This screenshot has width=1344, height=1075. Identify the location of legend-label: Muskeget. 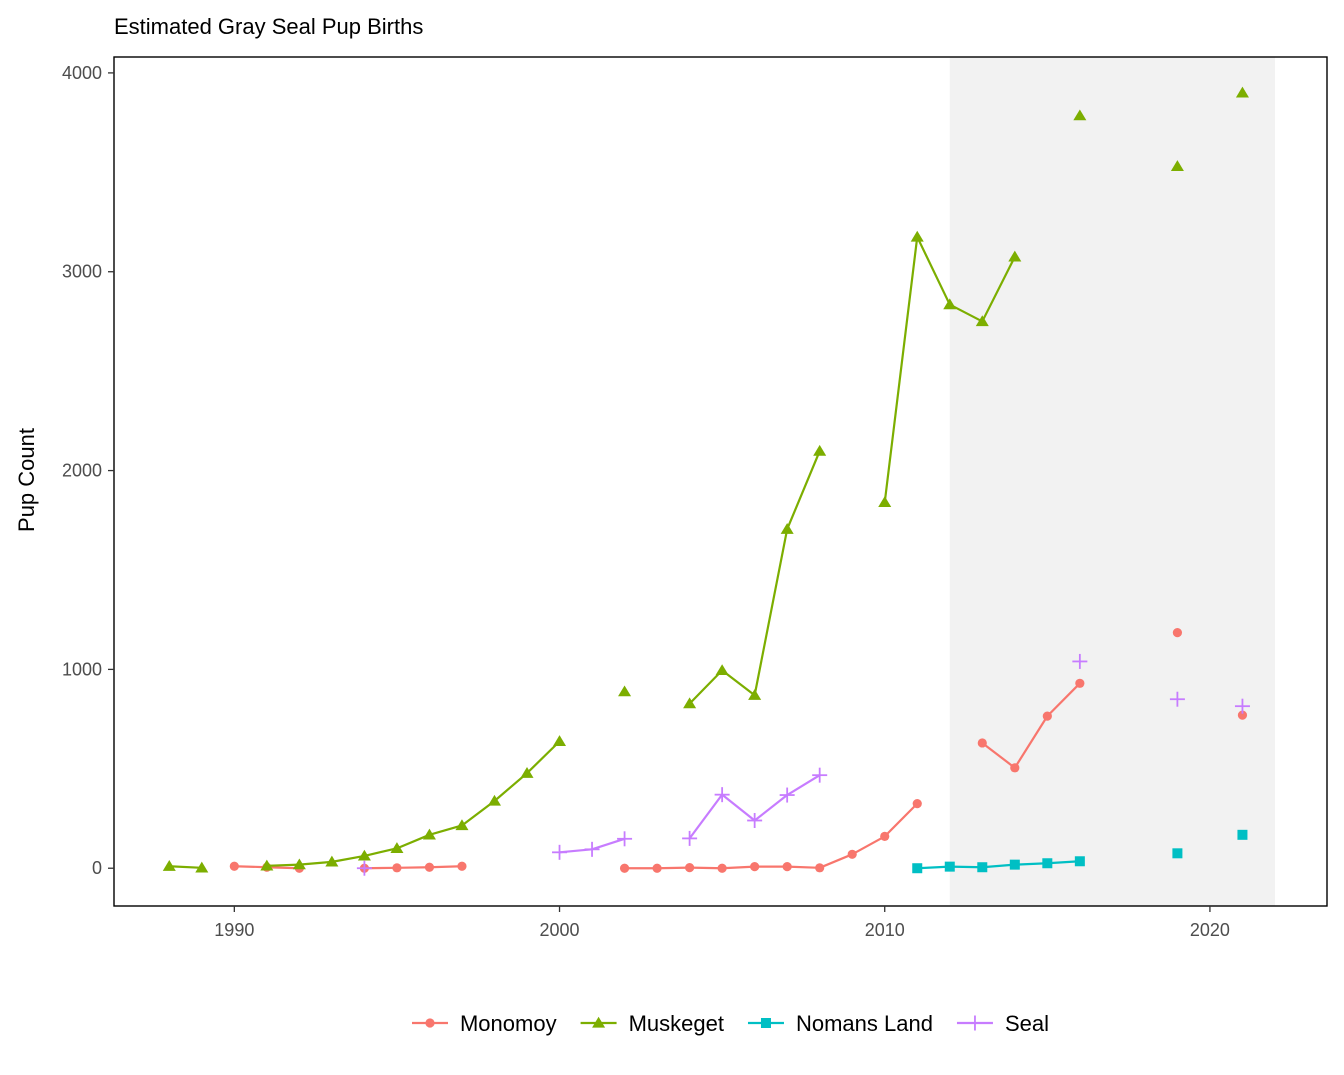
(676, 1023).